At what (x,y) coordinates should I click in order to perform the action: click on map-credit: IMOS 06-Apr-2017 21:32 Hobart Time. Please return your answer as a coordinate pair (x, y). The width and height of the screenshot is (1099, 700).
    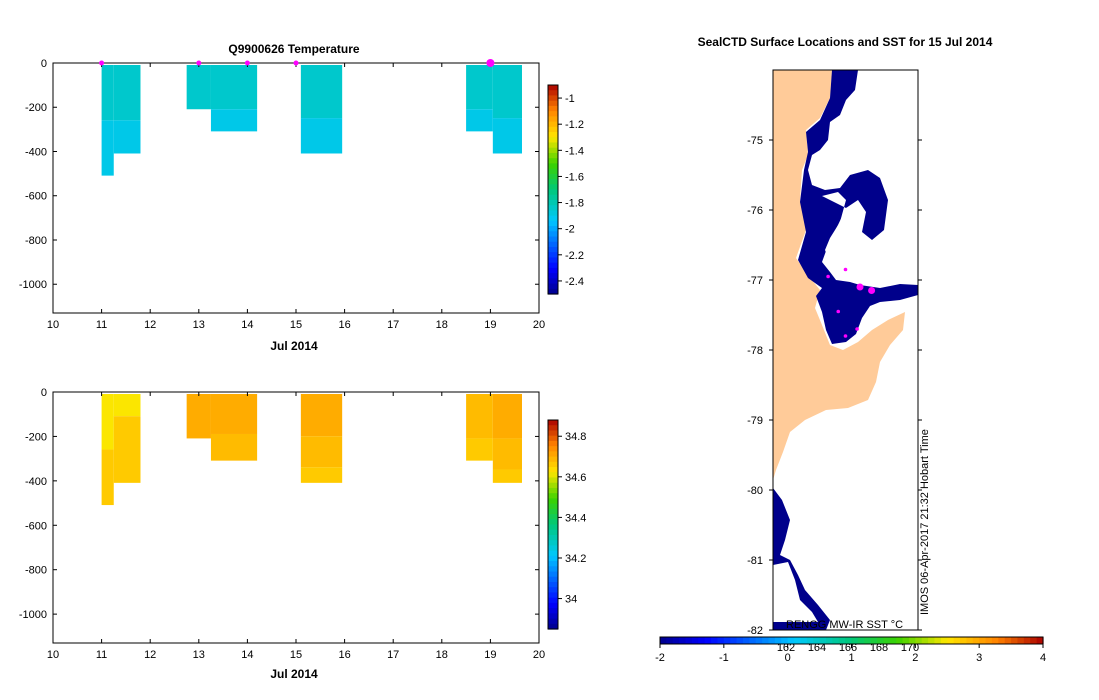
    Looking at the image, I should click on (925, 522).